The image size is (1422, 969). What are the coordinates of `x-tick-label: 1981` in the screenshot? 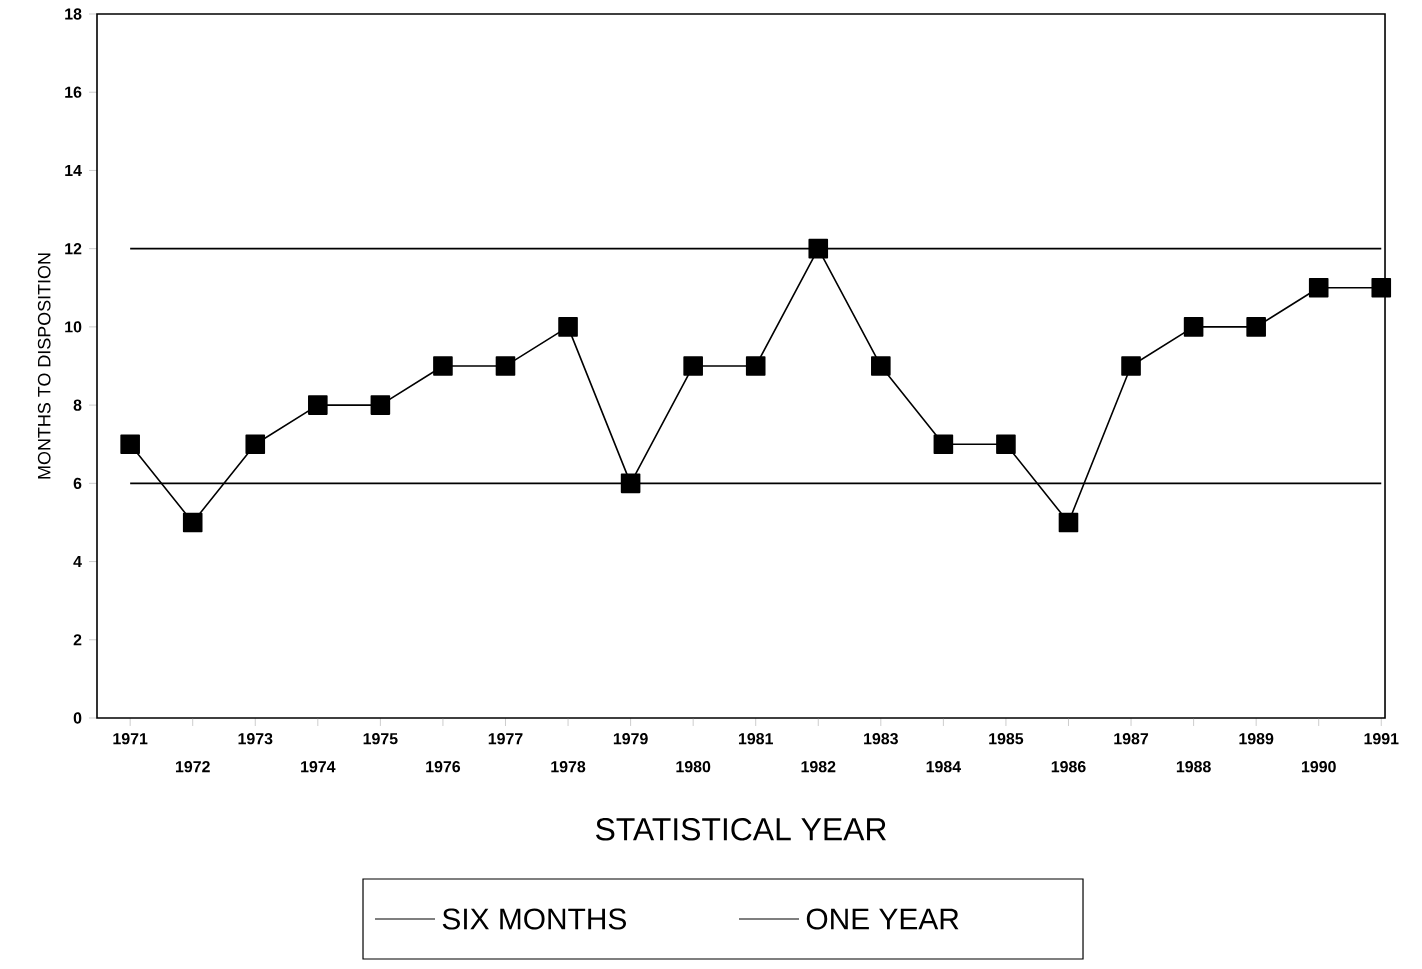 It's located at (755, 739).